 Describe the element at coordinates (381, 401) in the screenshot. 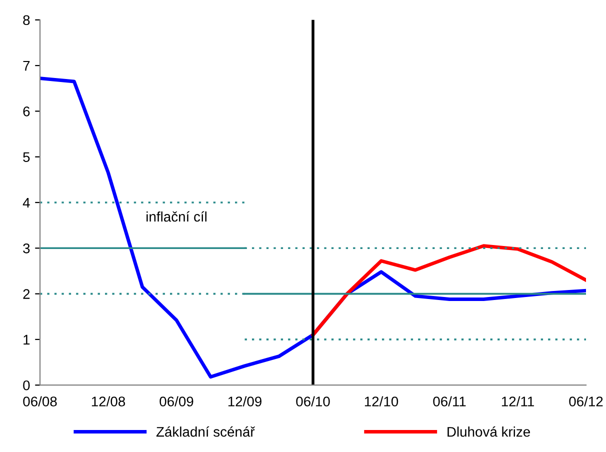

I see `x-tick-label: 12/10` at that location.